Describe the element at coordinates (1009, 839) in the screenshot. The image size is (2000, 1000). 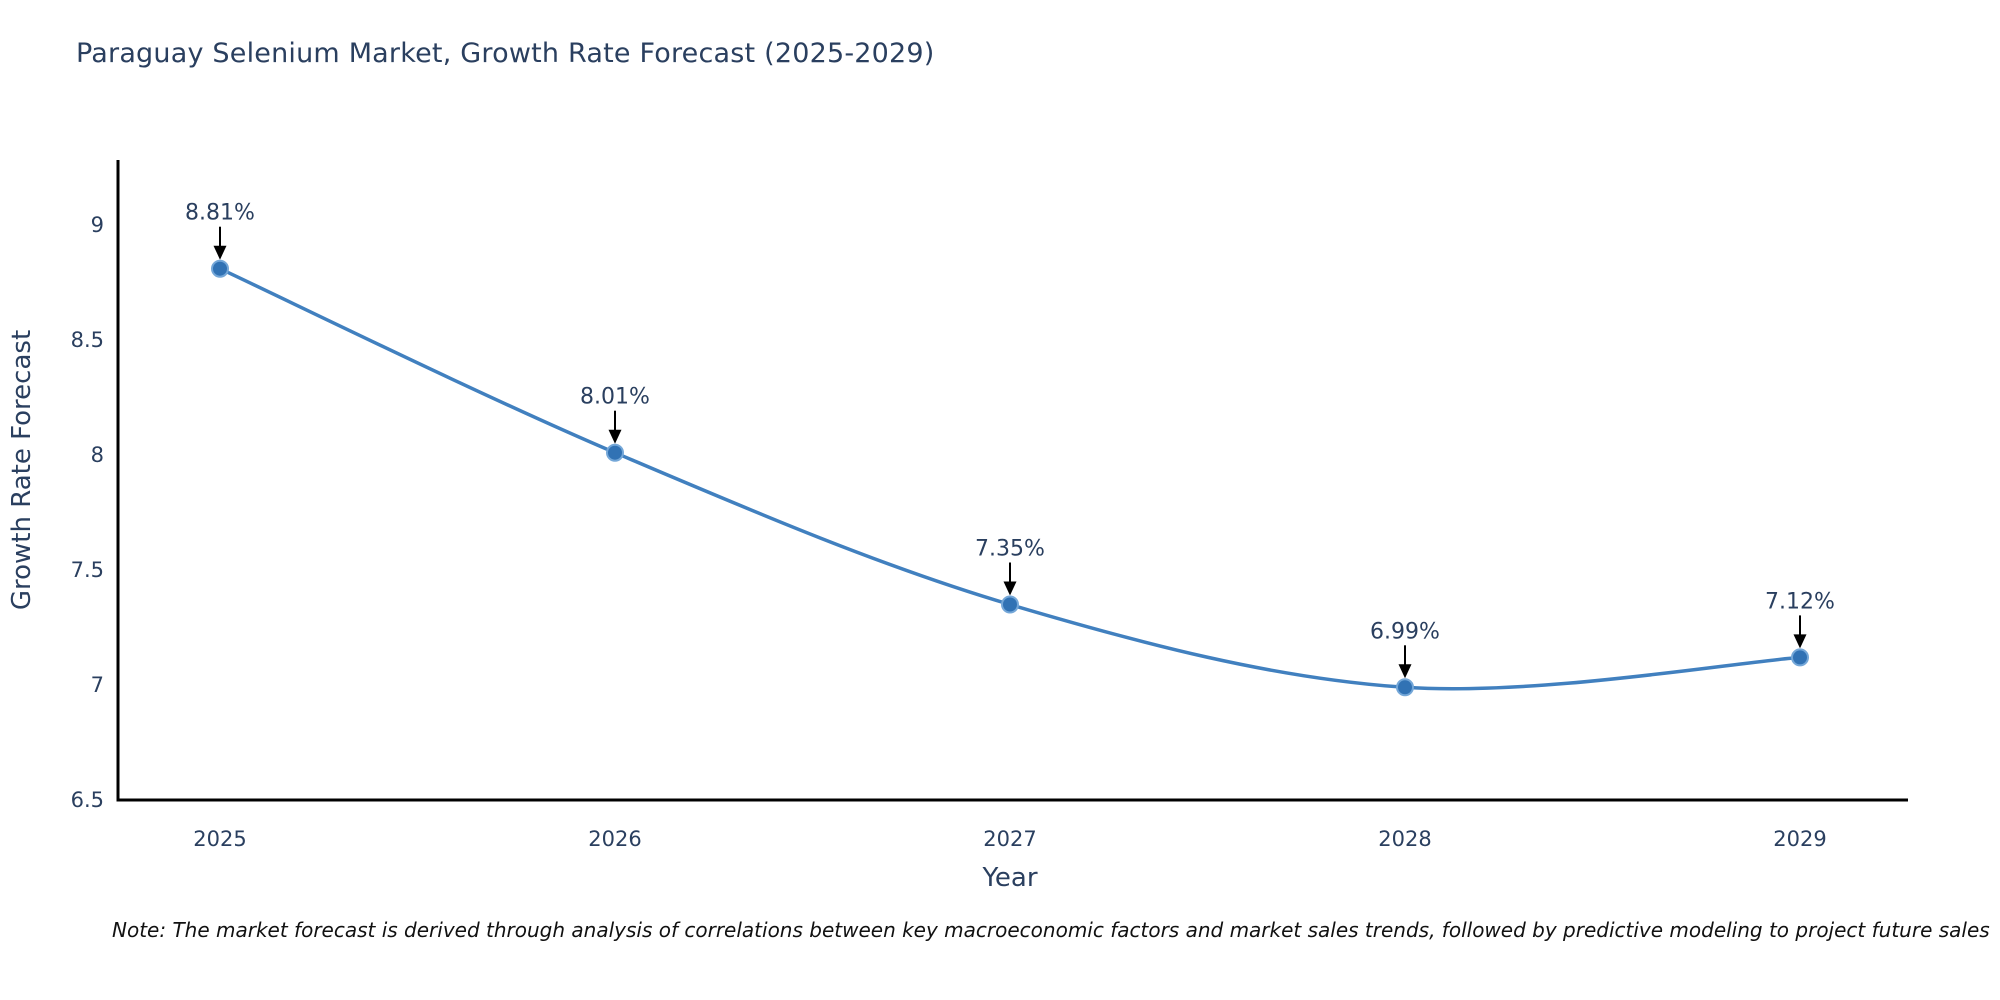
I see `x-tick-label: 2027` at that location.